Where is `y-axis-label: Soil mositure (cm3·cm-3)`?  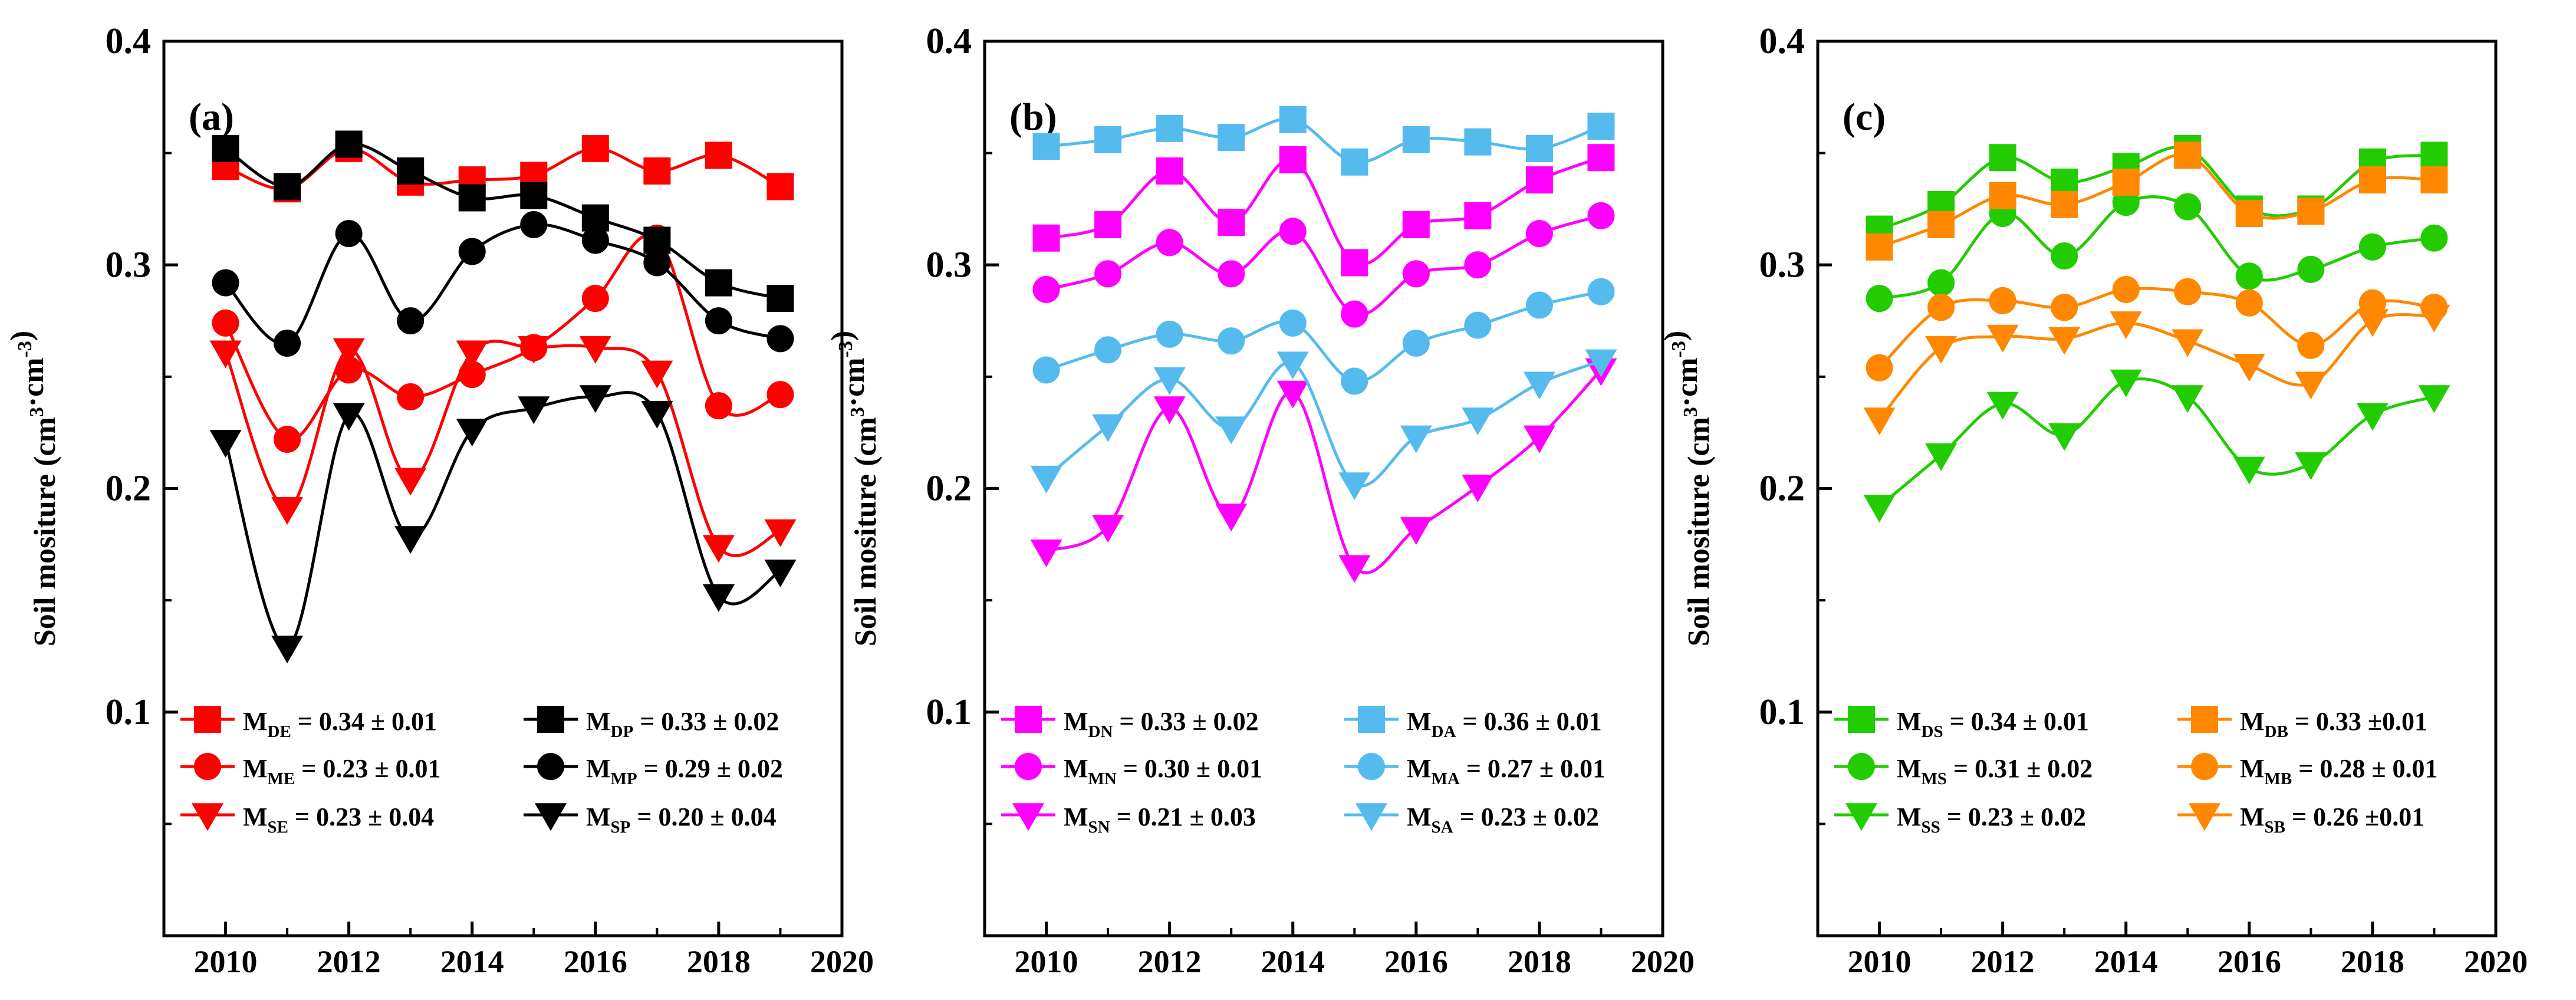 y-axis-label: Soil mositure (cm3·cm-3) is located at coordinates (854, 488).